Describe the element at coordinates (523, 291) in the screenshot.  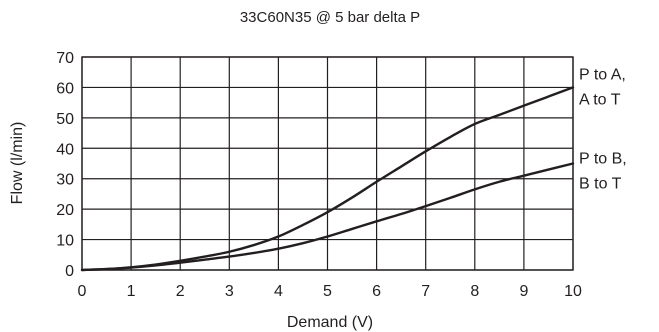
I see `x-tick-label: 9` at that location.